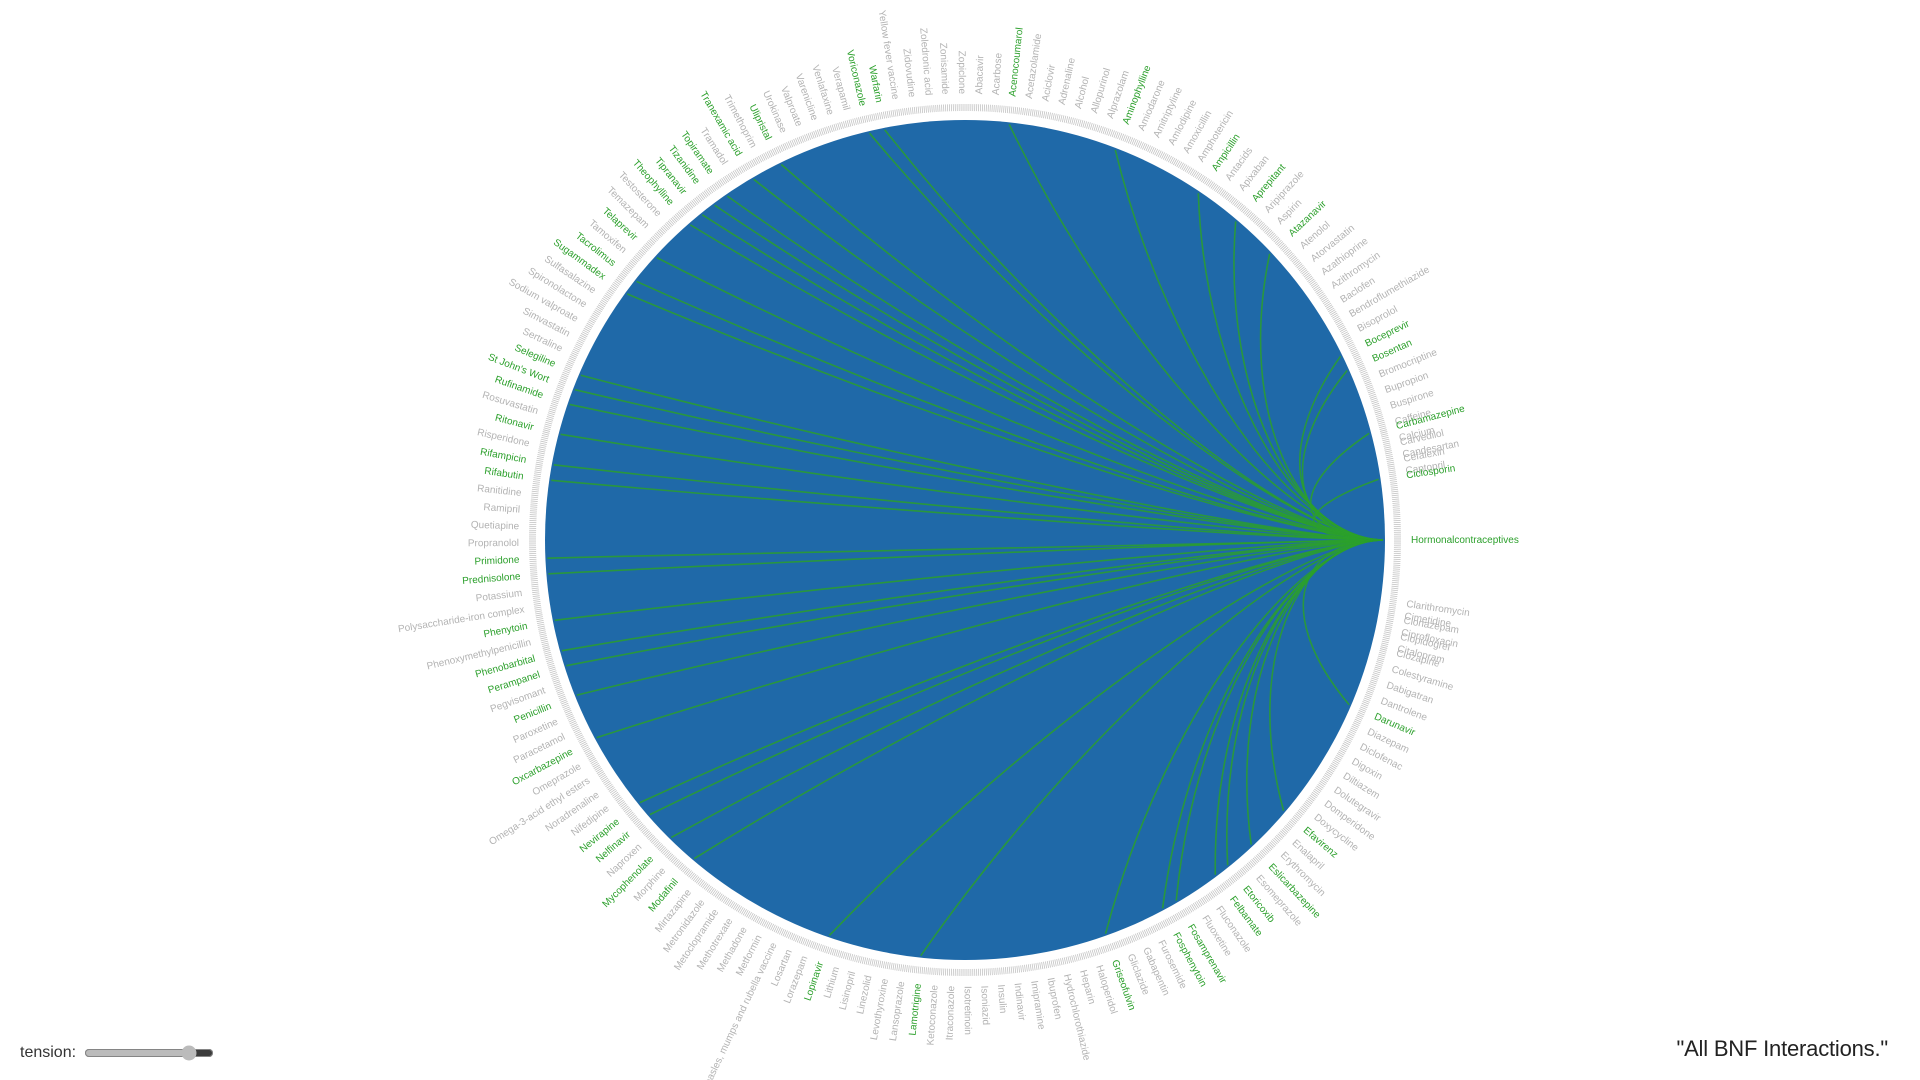 This screenshot has width=1920, height=1080. Describe the element at coordinates (933, 1015) in the screenshot. I see `node-label: Ketoconazole` at that location.